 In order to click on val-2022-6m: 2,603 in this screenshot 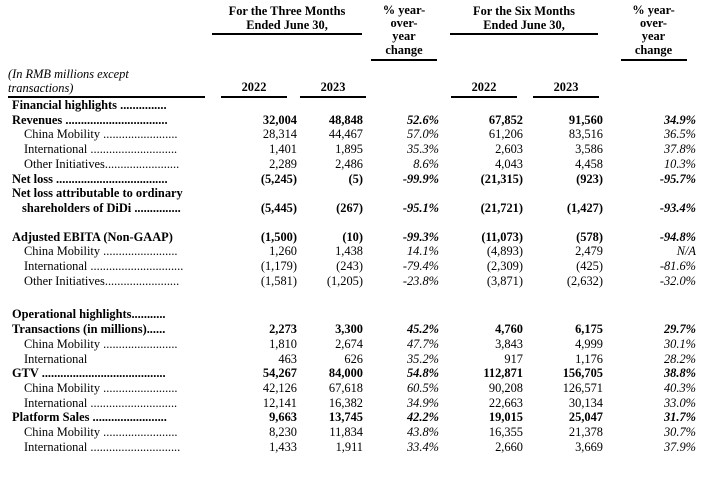, I will do `click(509, 149)`.